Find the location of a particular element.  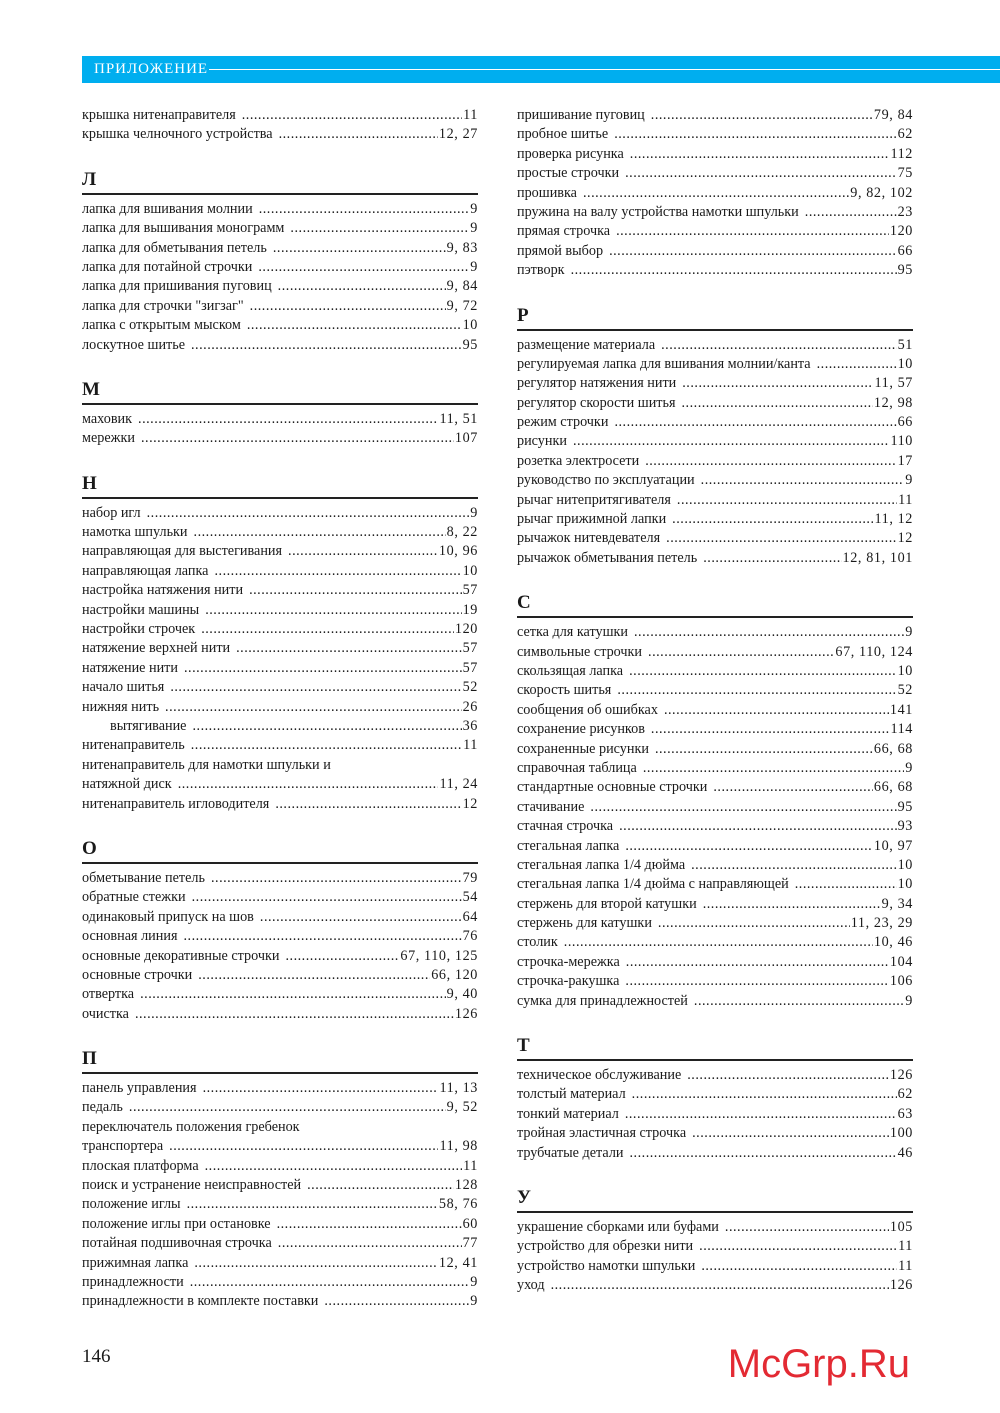

entry-term: сообщения об ошибках is located at coordinates (587, 709).